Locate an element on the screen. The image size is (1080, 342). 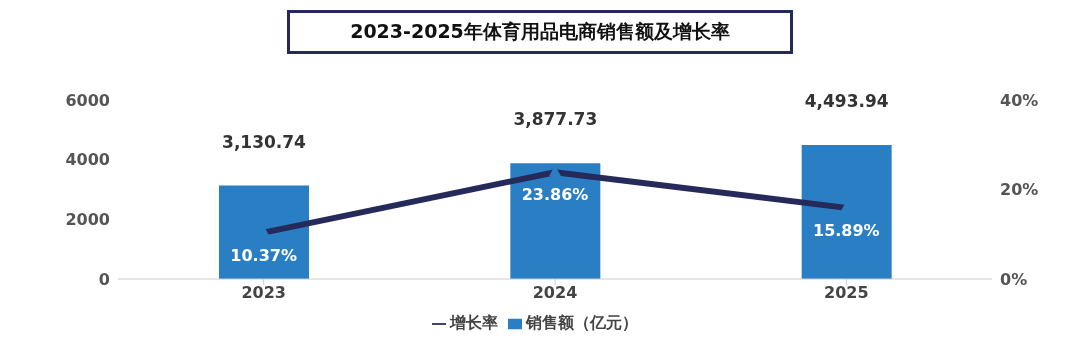
x-tick-label: 2024 is located at coordinates (555, 293).